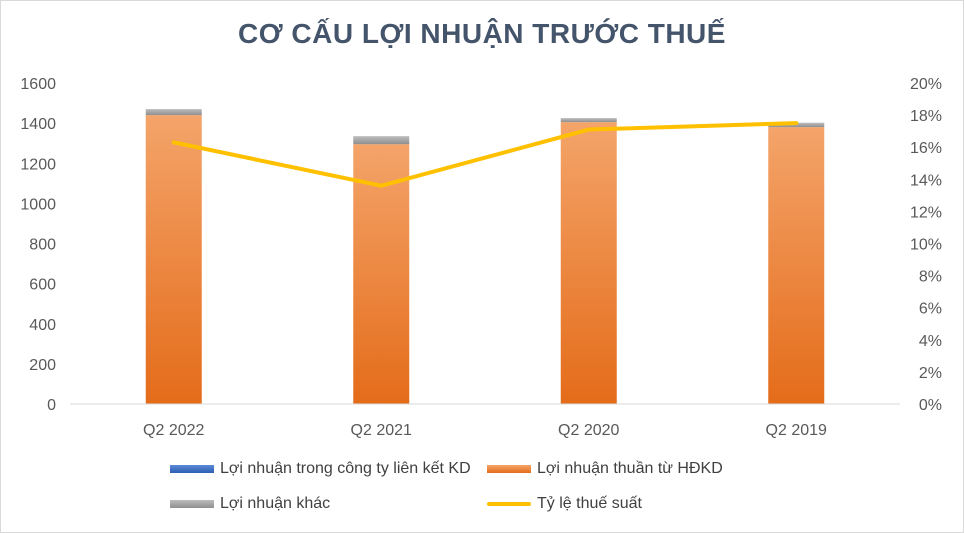 Image resolution: width=964 pixels, height=533 pixels. I want to click on y2-tick-label: 0%, so click(930, 405).